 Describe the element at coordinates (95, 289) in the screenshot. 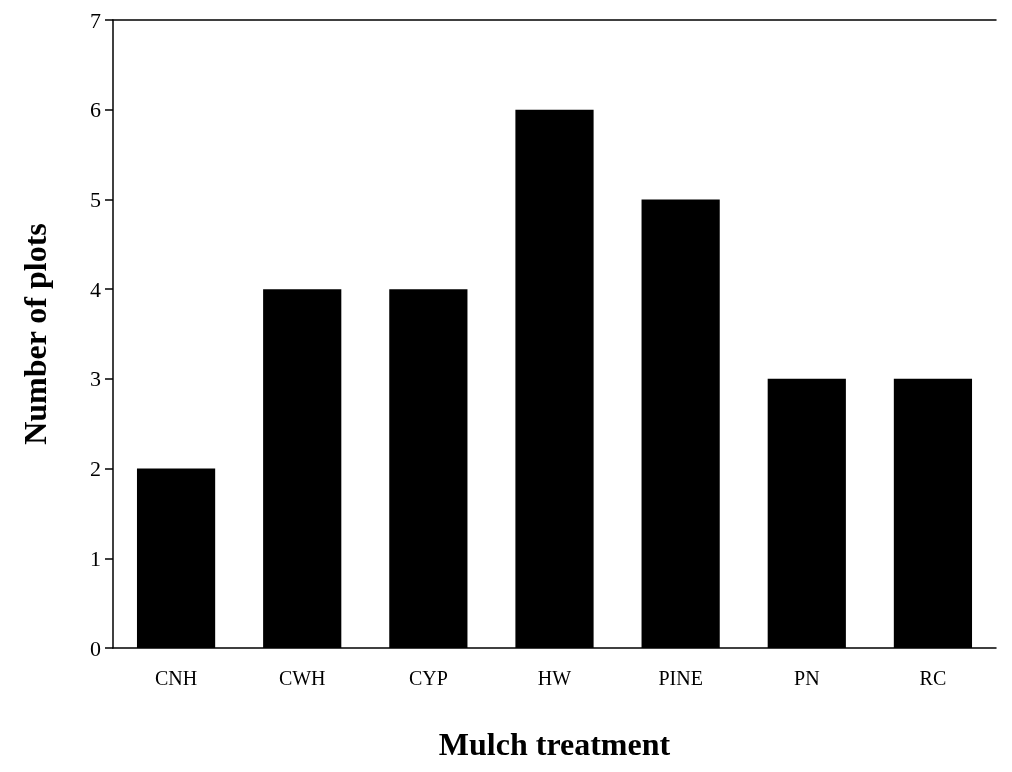

I see `y-tick-label: 4` at that location.